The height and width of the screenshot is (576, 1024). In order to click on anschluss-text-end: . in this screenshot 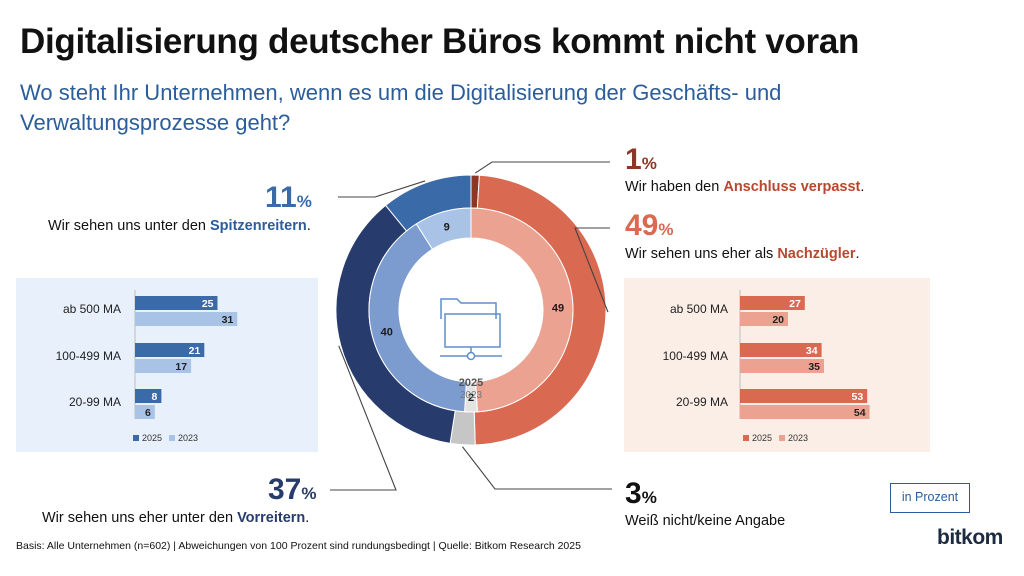, I will do `click(862, 187)`.